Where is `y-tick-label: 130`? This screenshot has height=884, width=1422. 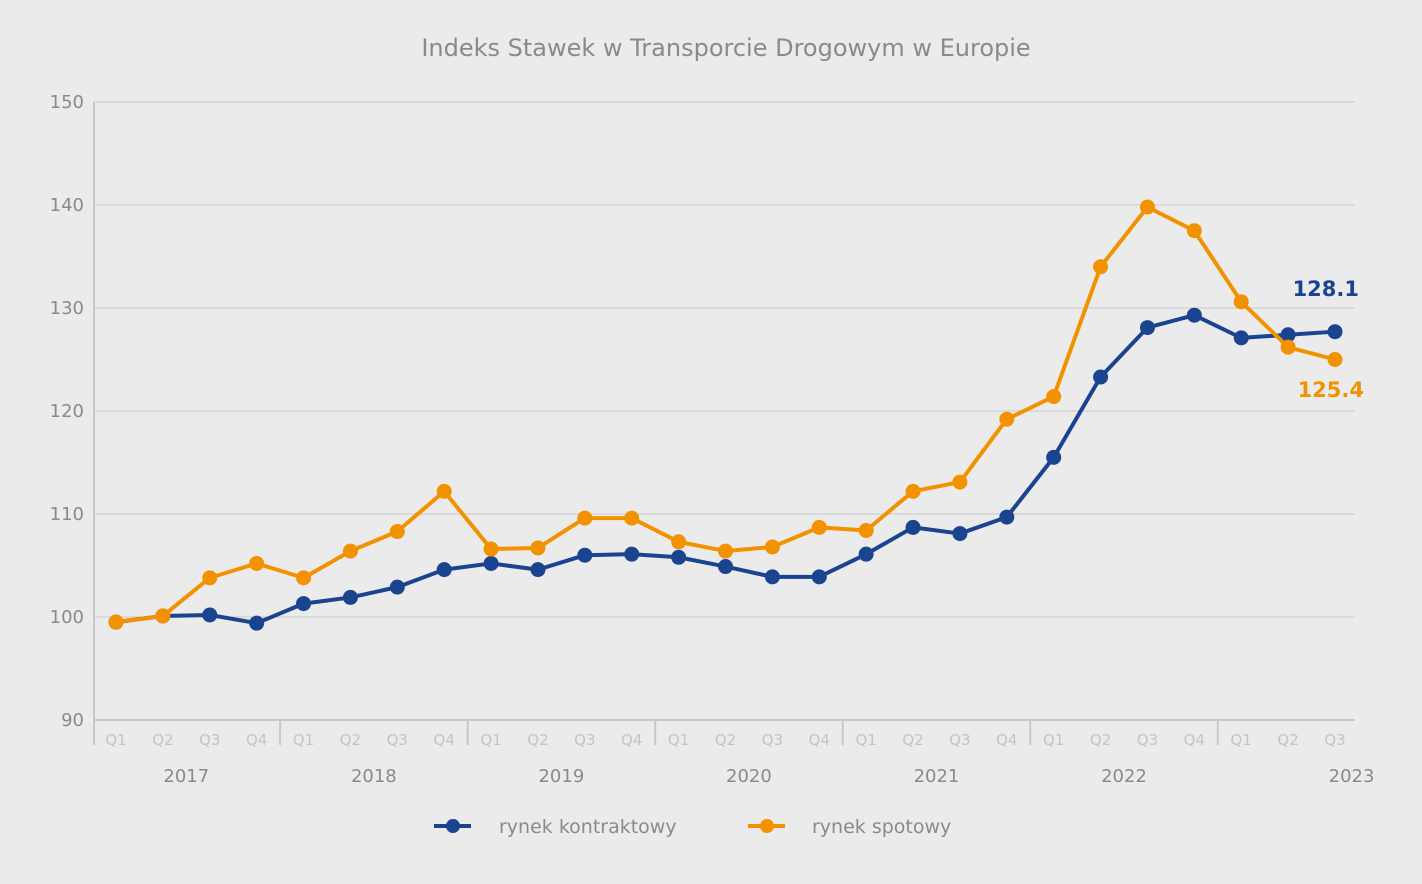 y-tick-label: 130 is located at coordinates (67, 308).